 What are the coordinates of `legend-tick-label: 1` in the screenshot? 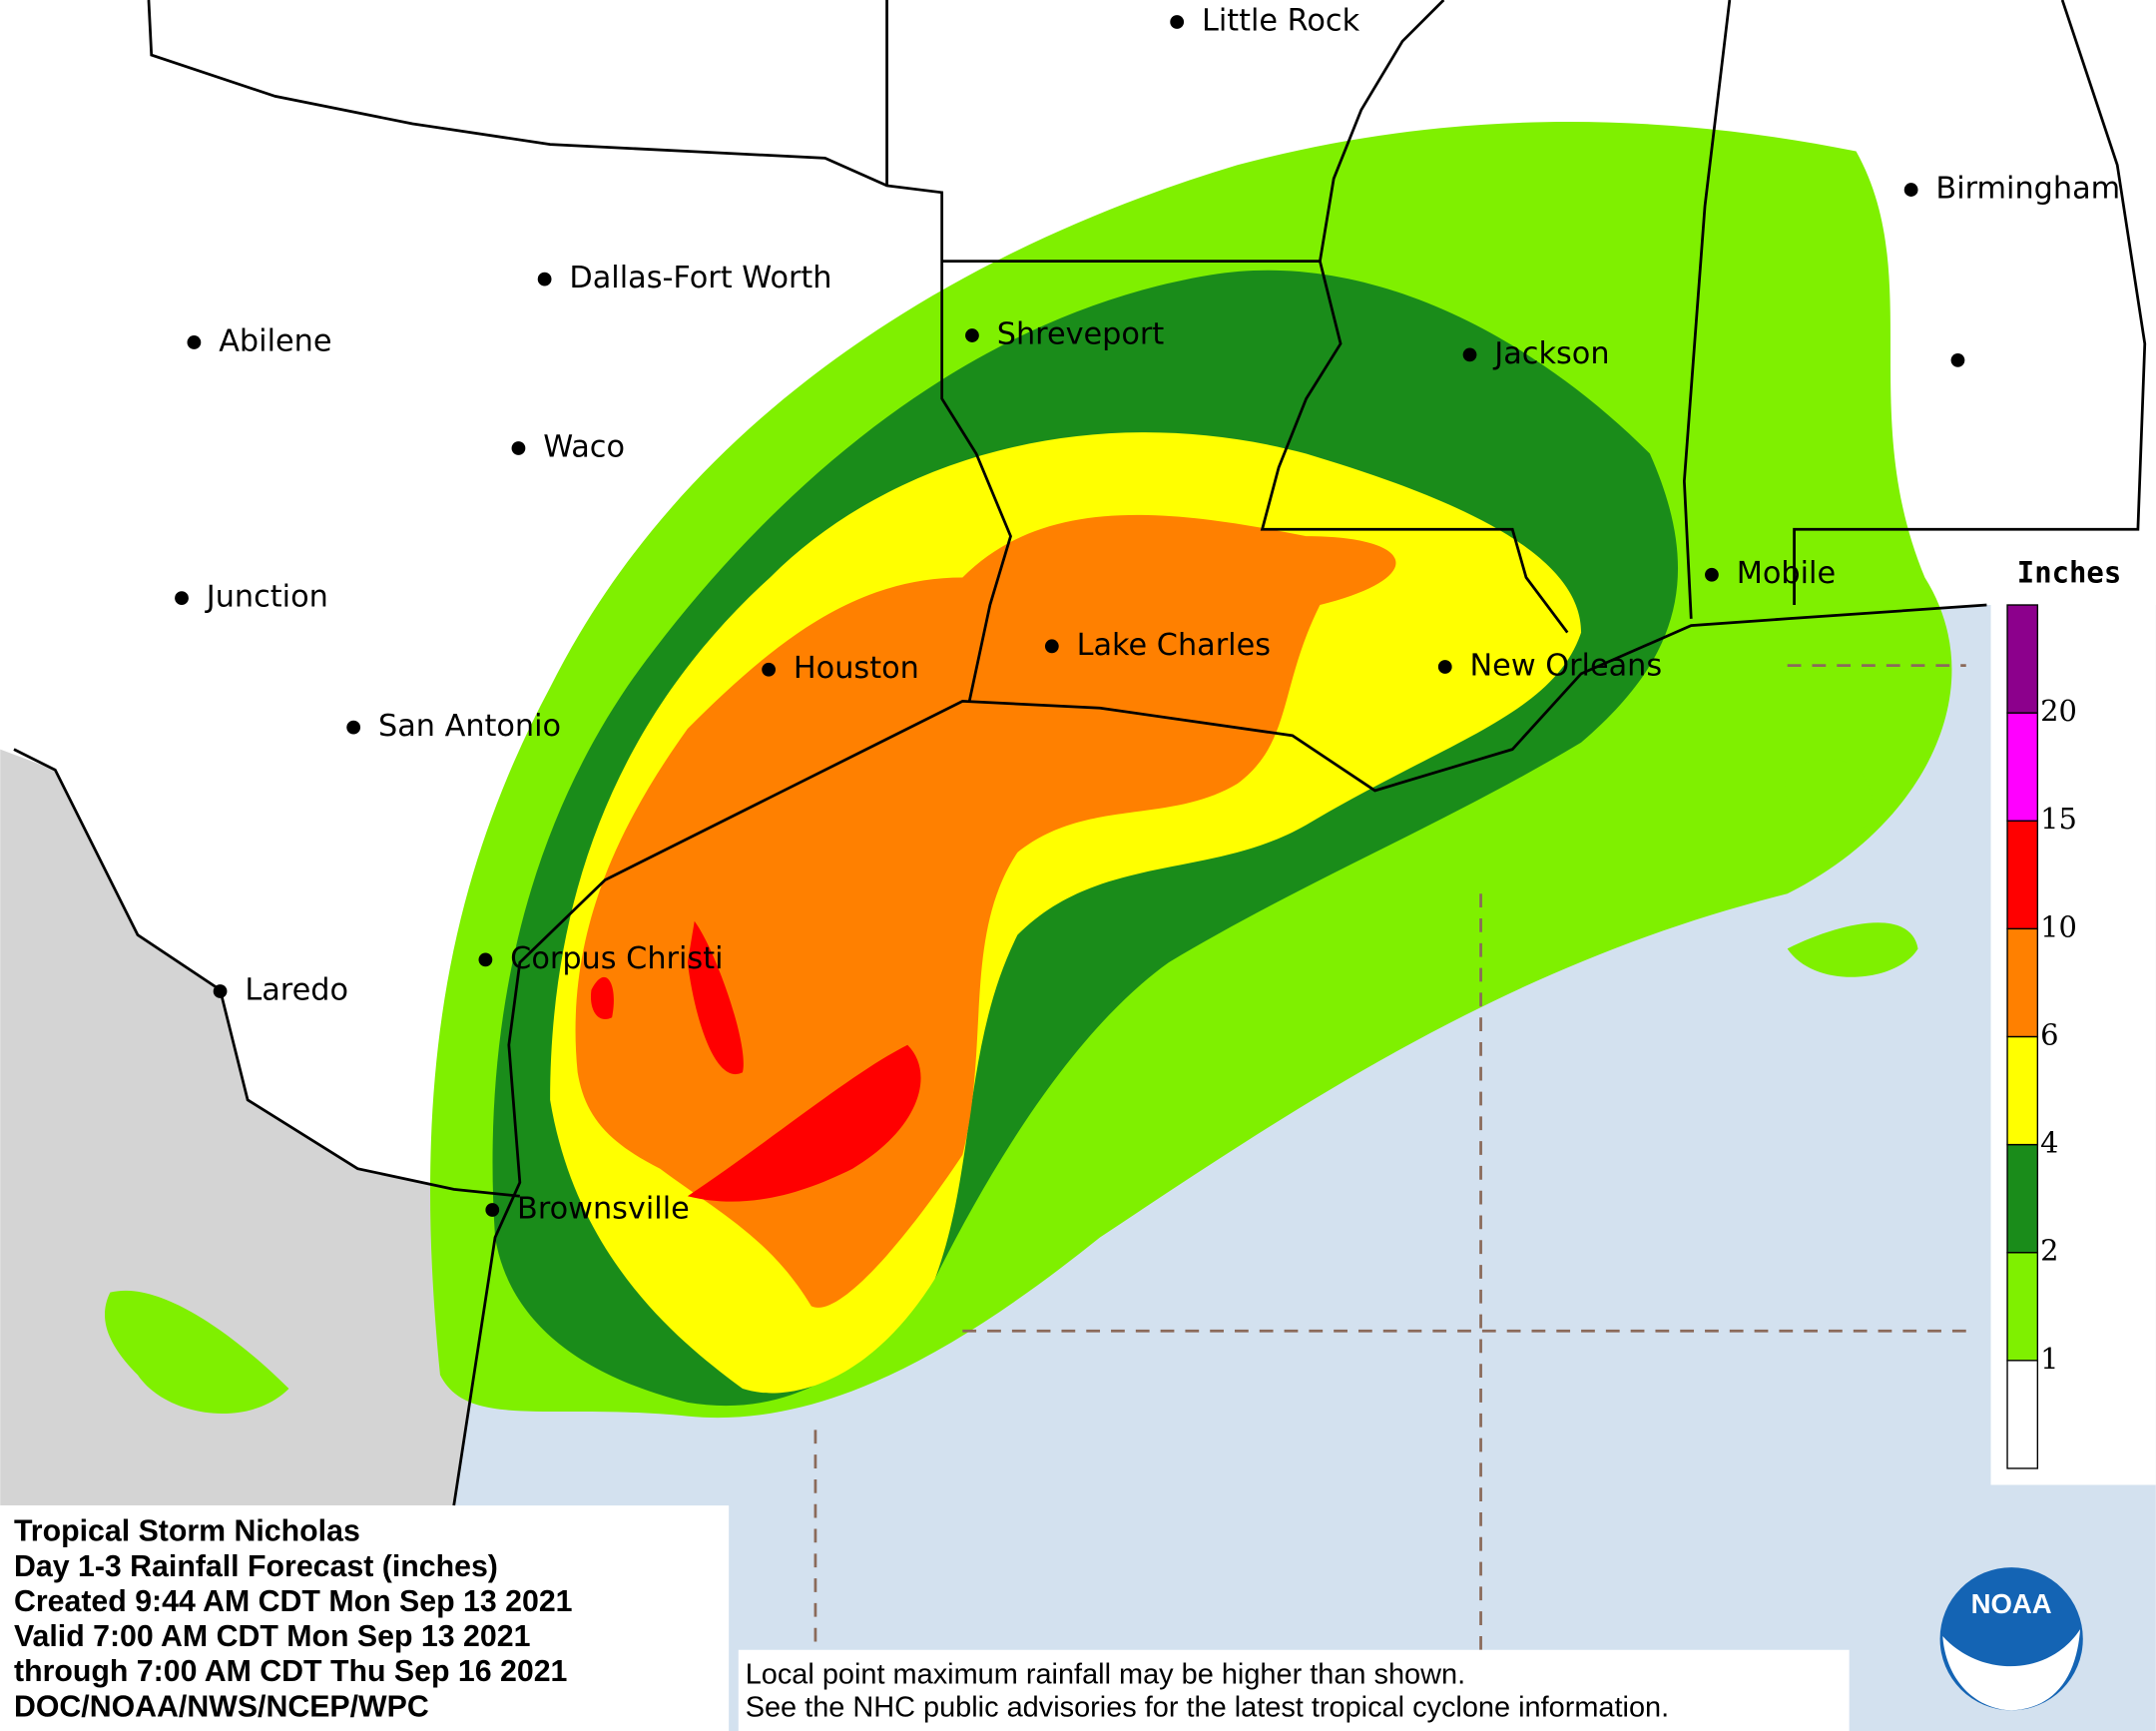 It's located at (2049, 1359).